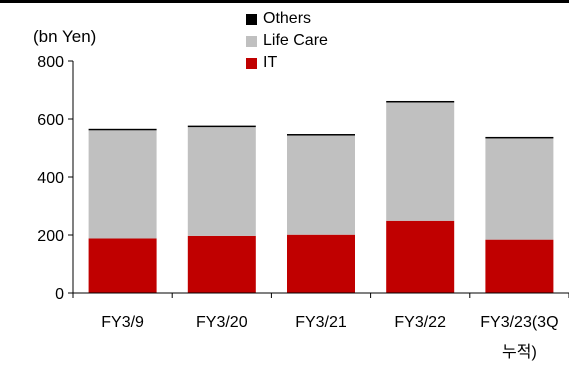 This screenshot has width=569, height=367. Describe the element at coordinates (284, 1) in the screenshot. I see `top-rule` at that location.